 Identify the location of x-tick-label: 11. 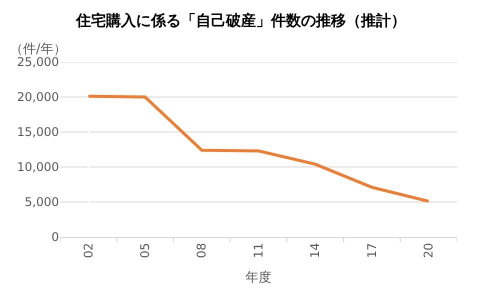
(258, 250).